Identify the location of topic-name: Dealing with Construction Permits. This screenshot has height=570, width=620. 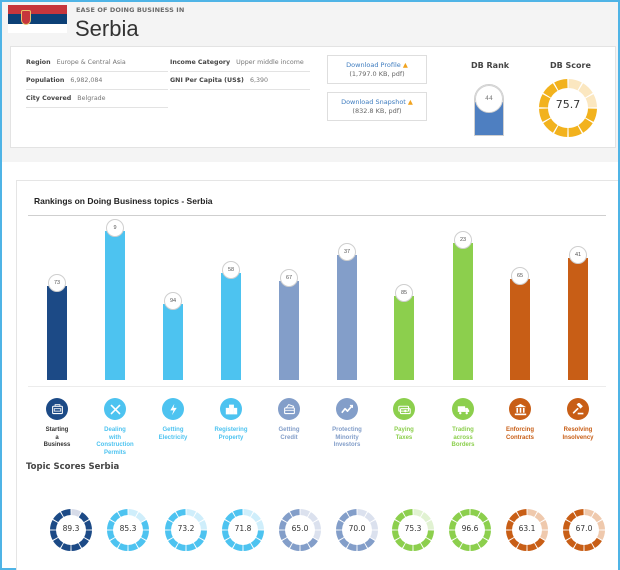
(115, 442).